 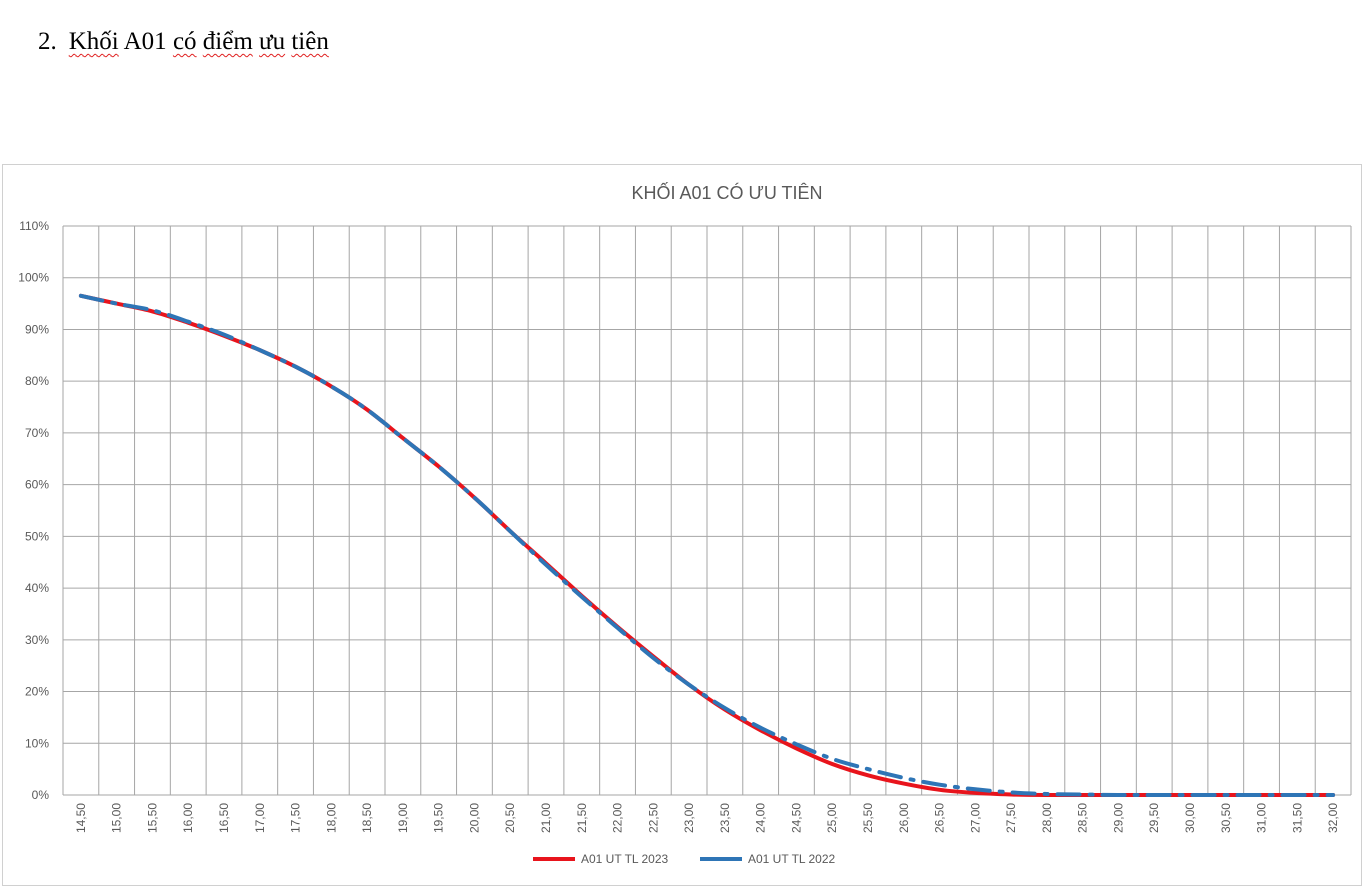 What do you see at coordinates (224, 818) in the screenshot?
I see `x-tick-label: 16,50` at bounding box center [224, 818].